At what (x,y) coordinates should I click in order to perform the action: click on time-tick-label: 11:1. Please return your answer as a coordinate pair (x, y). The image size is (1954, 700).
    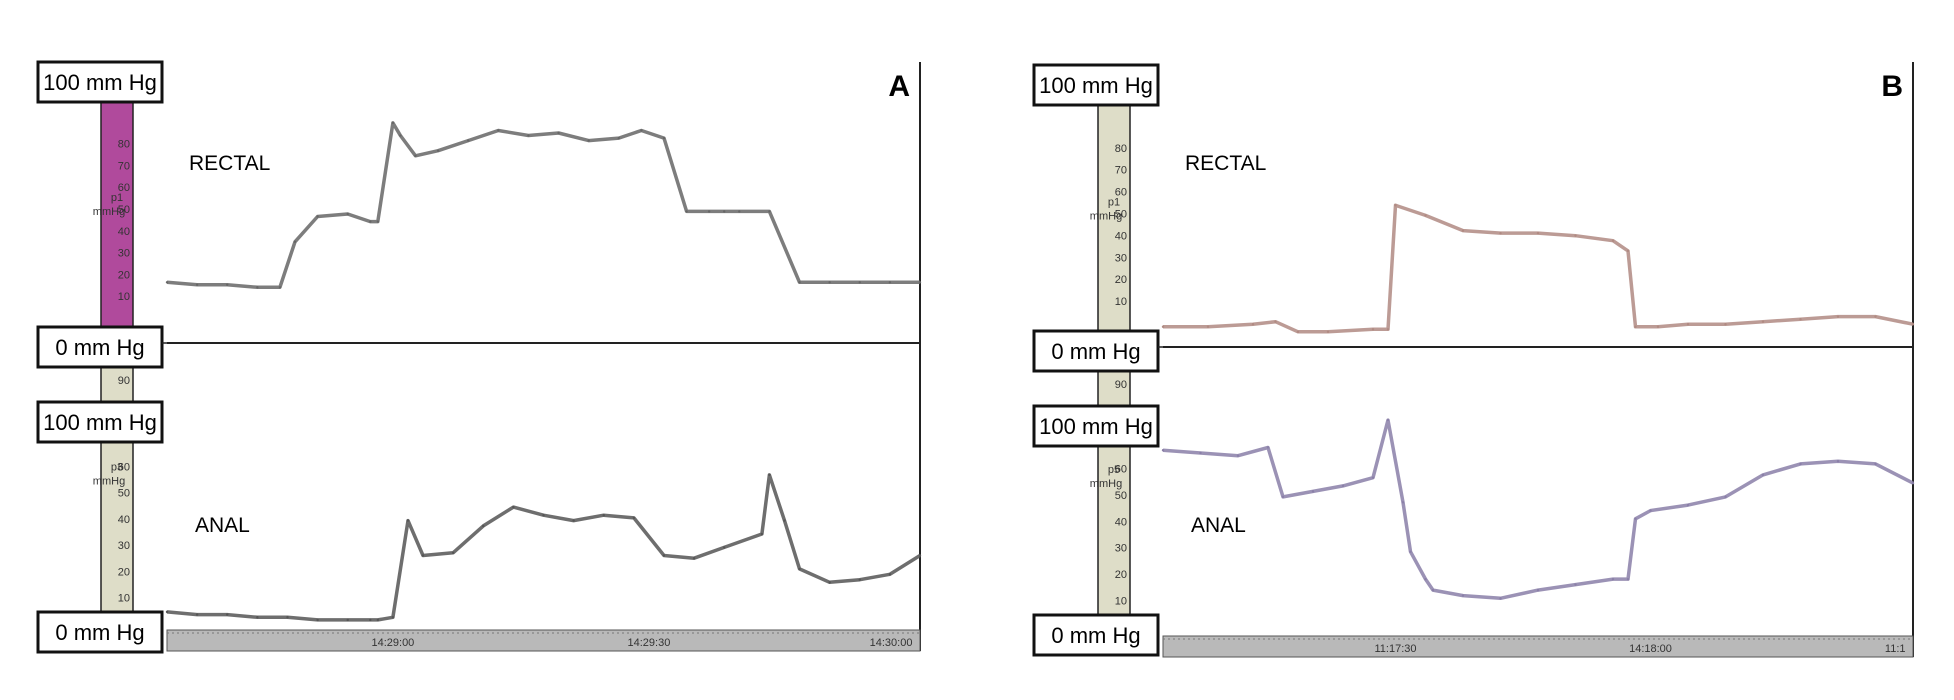
    Looking at the image, I should click on (1895, 649).